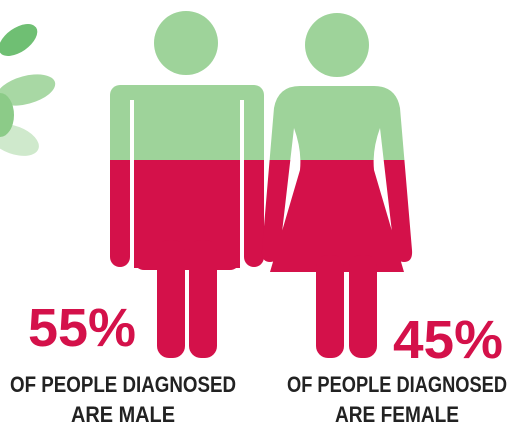 Image resolution: width=514 pixels, height=439 pixels. What do you see at coordinates (397, 384) in the screenshot?
I see `female-caption: OF PEOPLE DIAGNOSED` at bounding box center [397, 384].